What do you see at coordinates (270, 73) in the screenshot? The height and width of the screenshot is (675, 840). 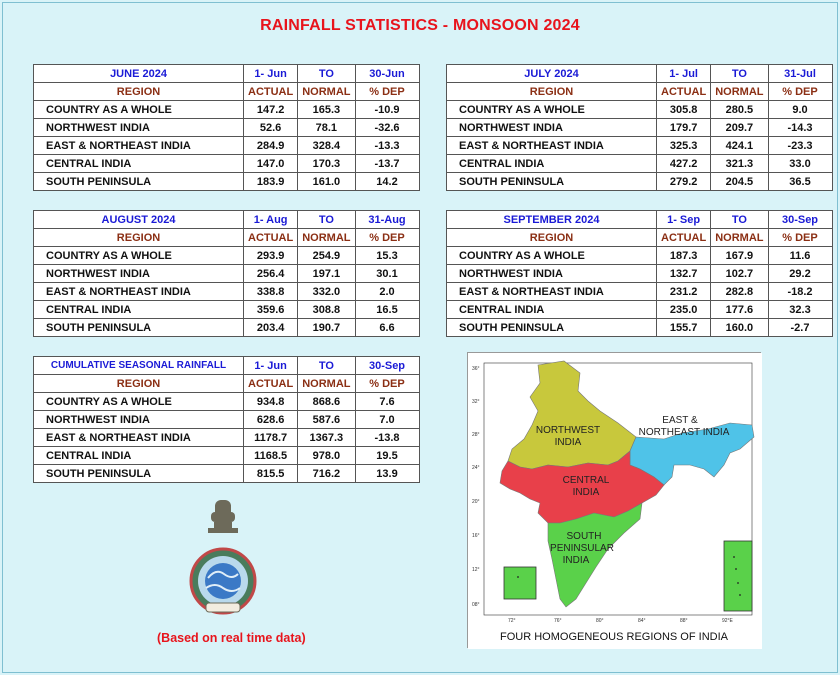 I see `period-start: 1- Jun` at bounding box center [270, 73].